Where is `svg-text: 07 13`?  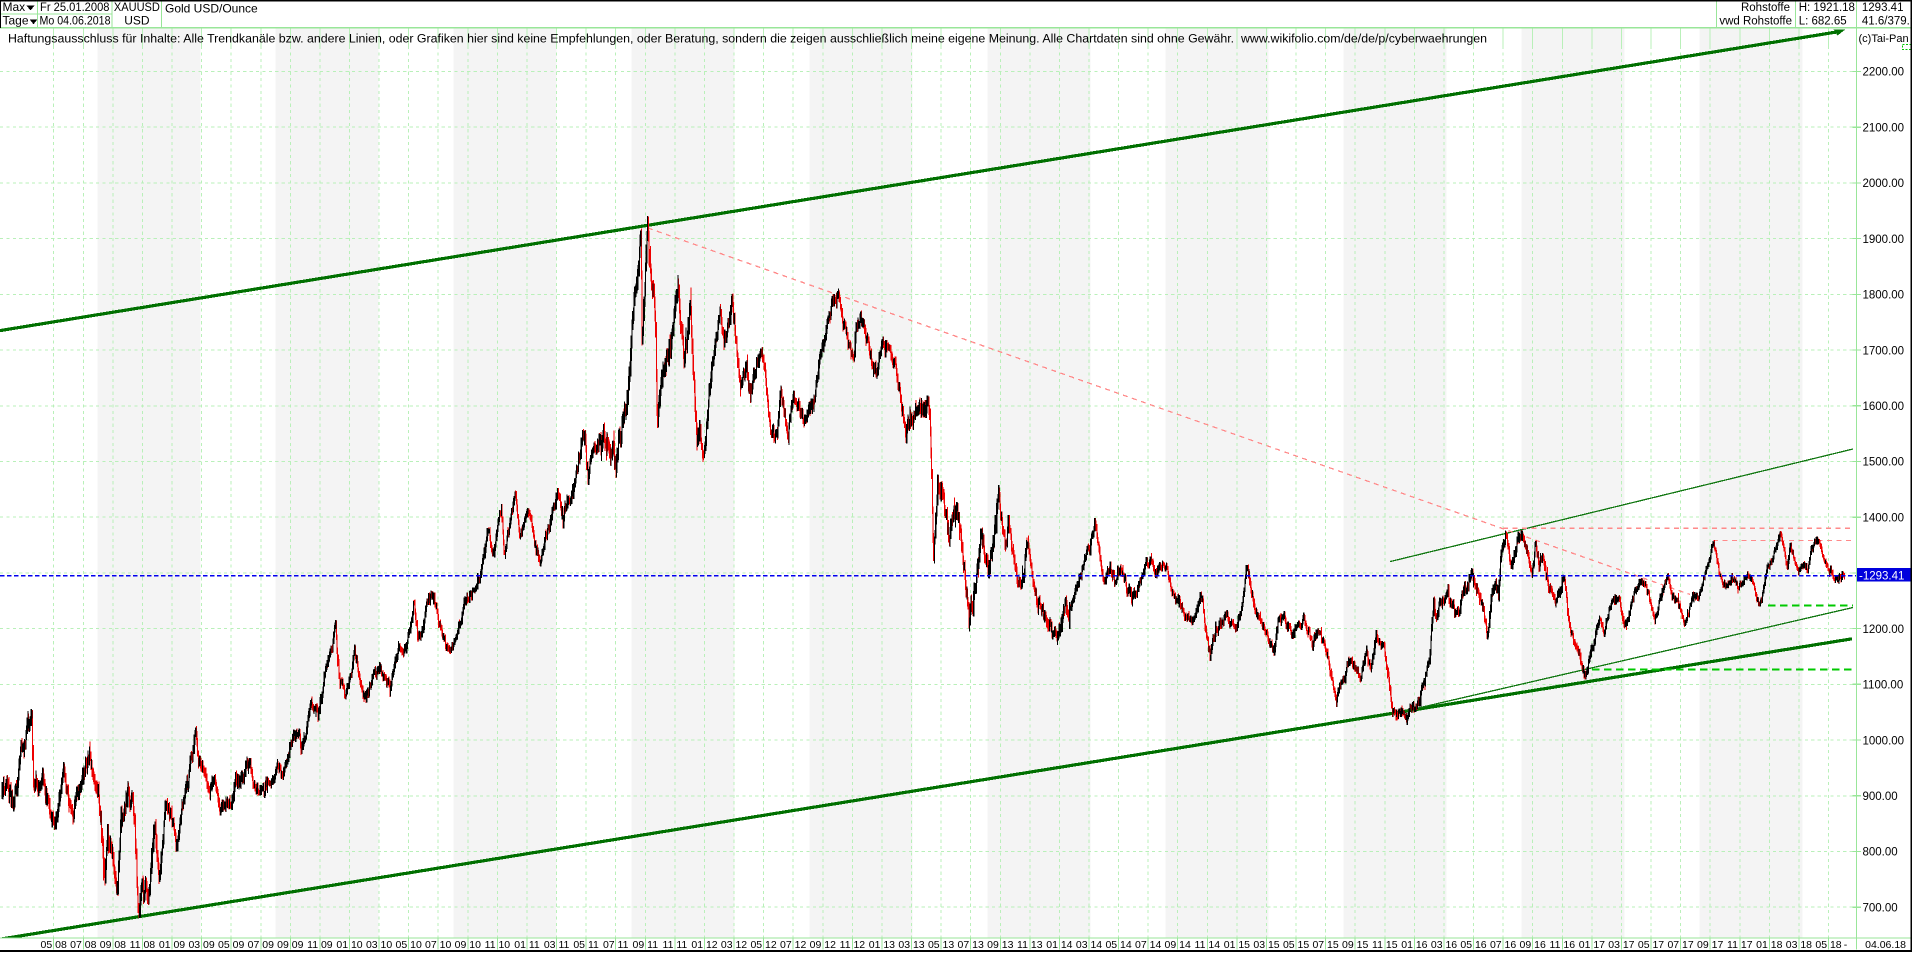 svg-text: 07 13 is located at coordinates (971, 945).